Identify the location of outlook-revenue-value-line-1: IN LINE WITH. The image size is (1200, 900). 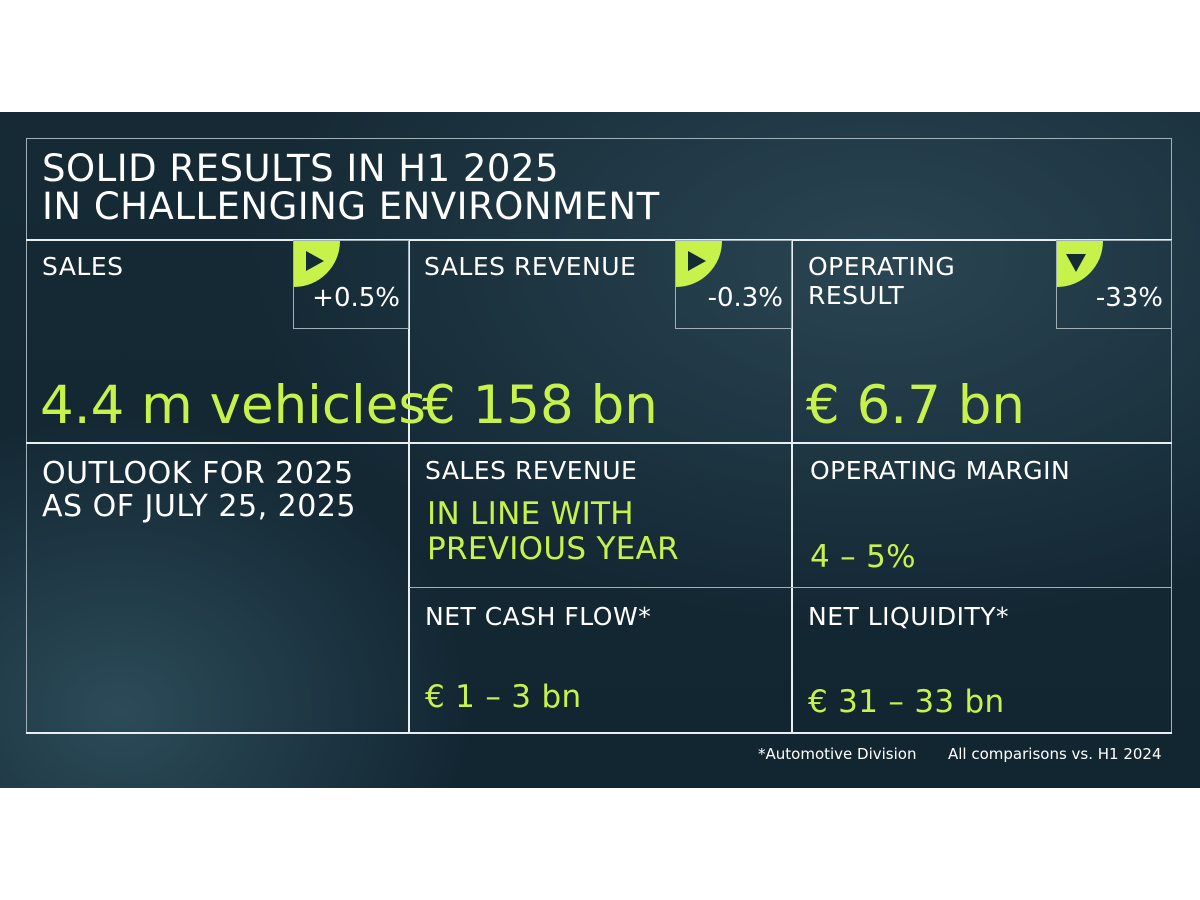
(530, 514).